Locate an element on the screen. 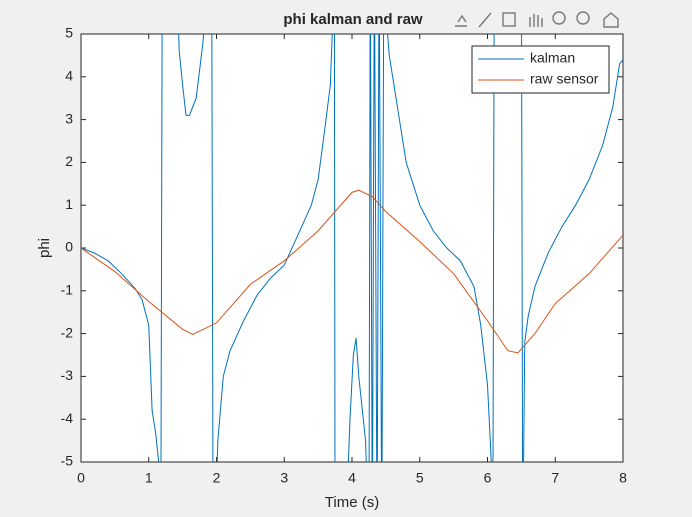 This screenshot has width=692, height=517. zoom-in-icon is located at coordinates (559, 18).